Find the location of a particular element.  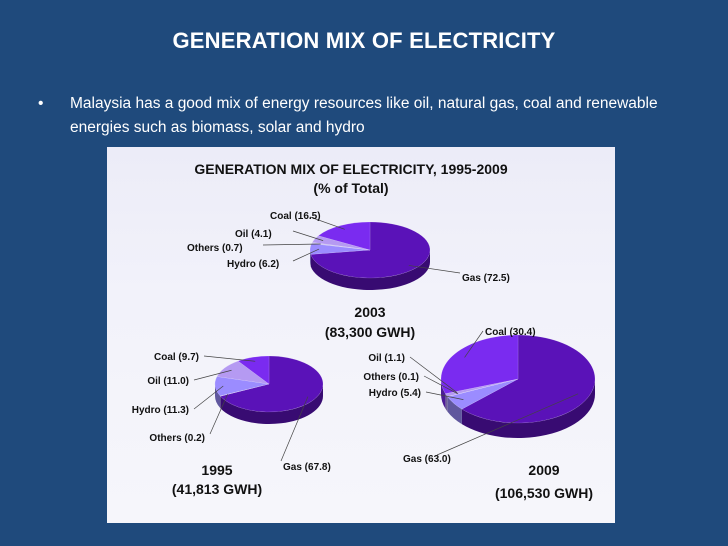

slice-label-oil: Oil (11.0) is located at coordinates (168, 381).